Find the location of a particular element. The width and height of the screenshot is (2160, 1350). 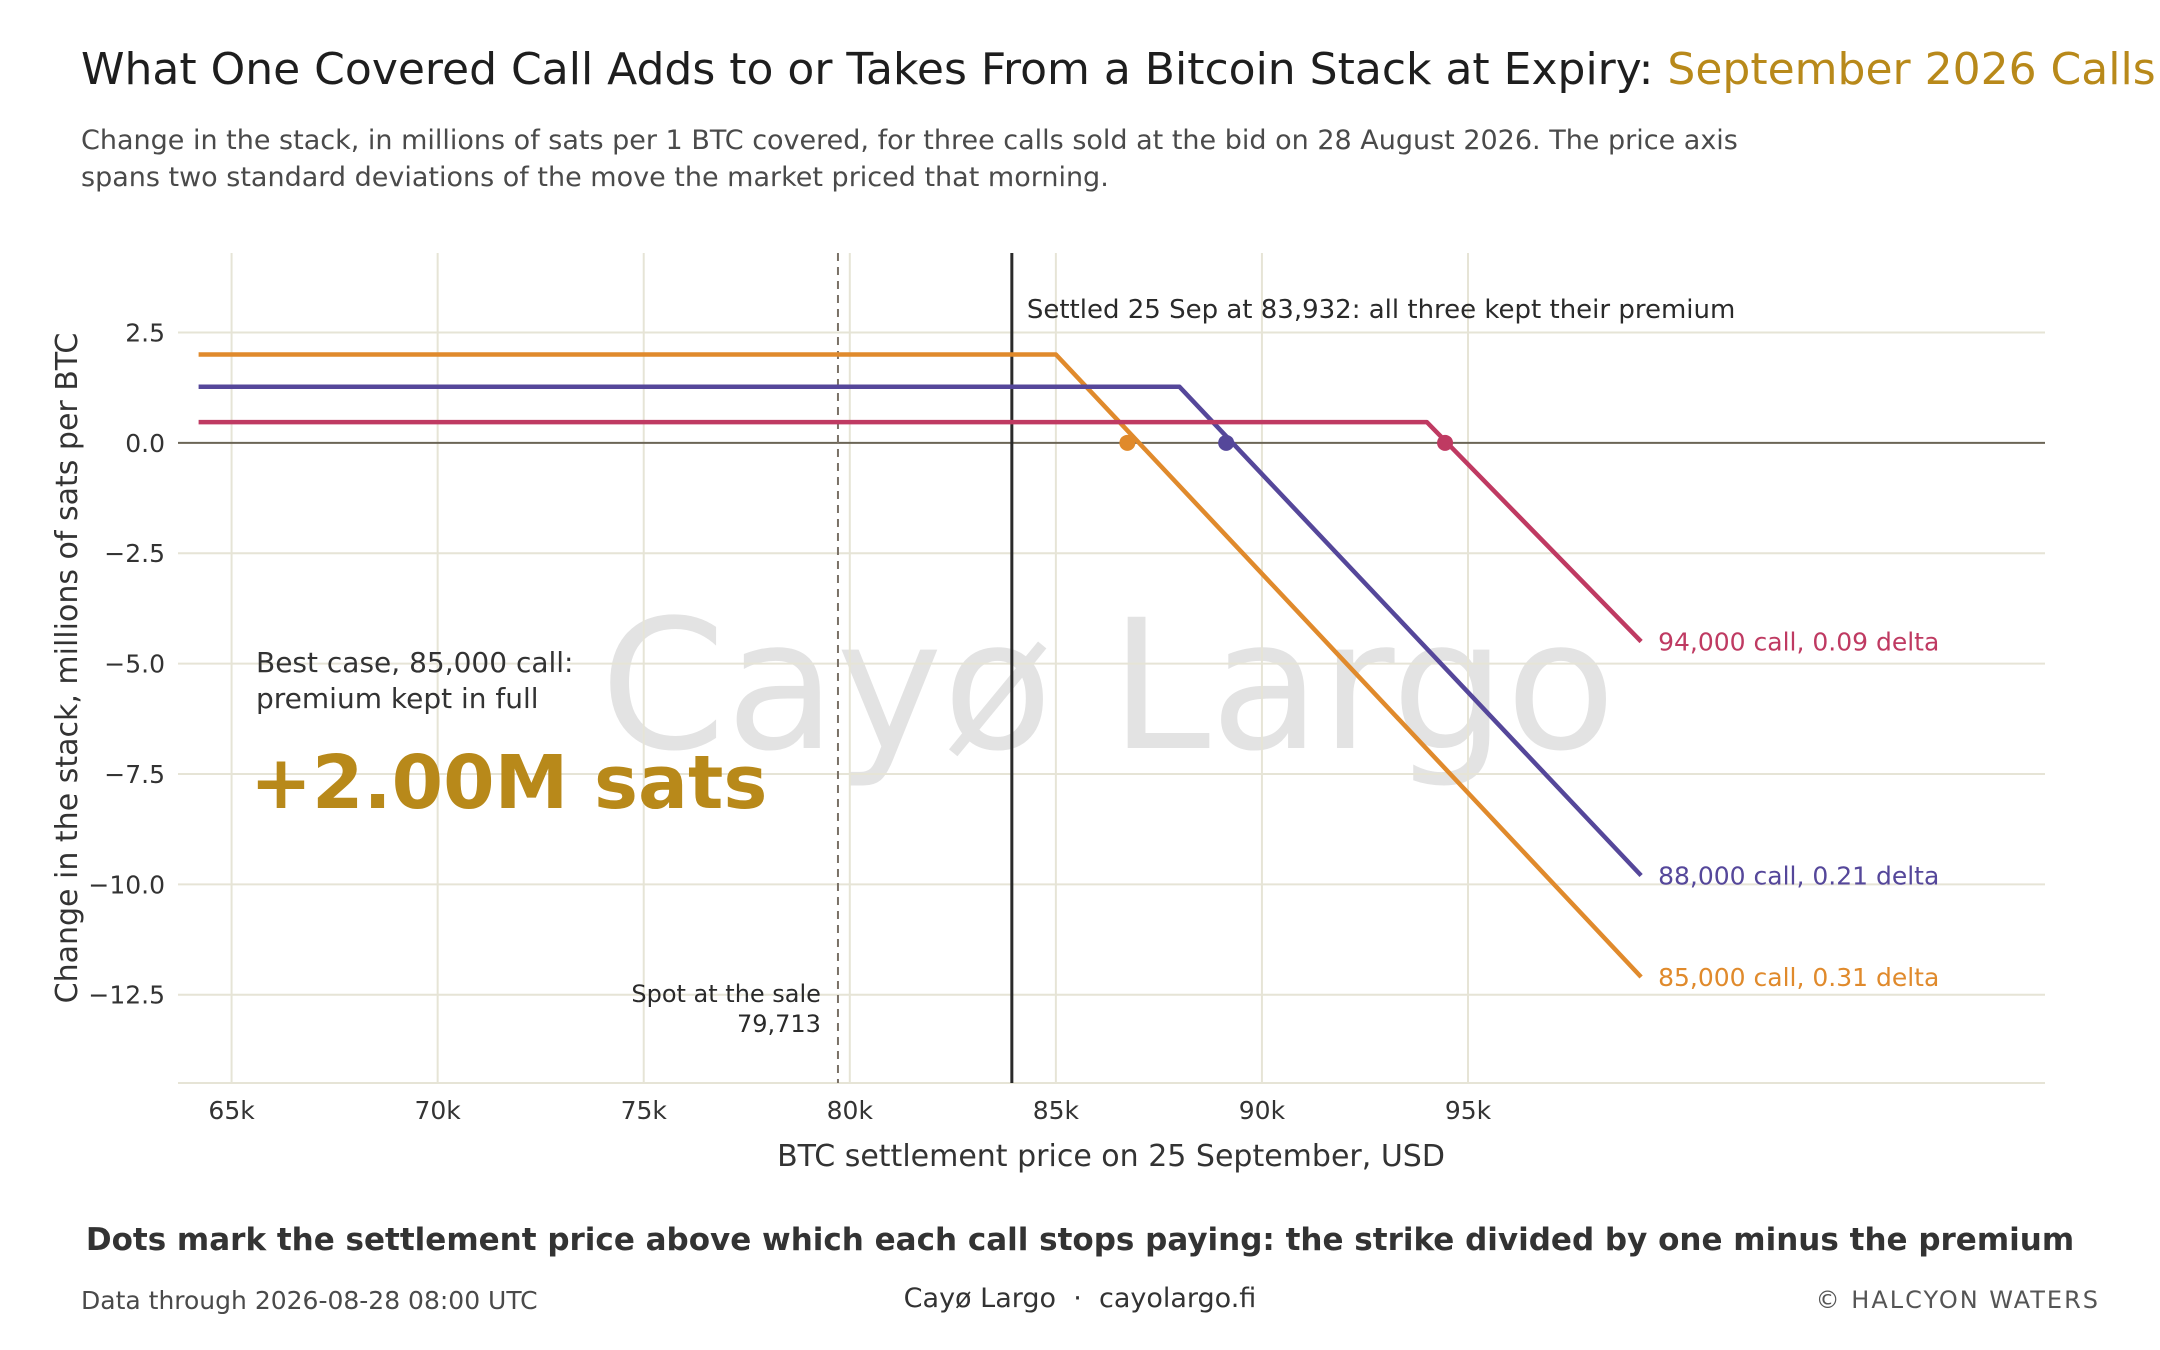

watermark: Cayø Largo is located at coordinates (1108, 686).